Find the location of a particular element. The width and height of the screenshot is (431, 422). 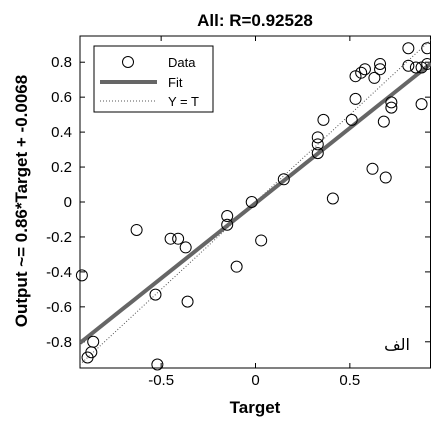

legend-data-marker is located at coordinates (128, 62).